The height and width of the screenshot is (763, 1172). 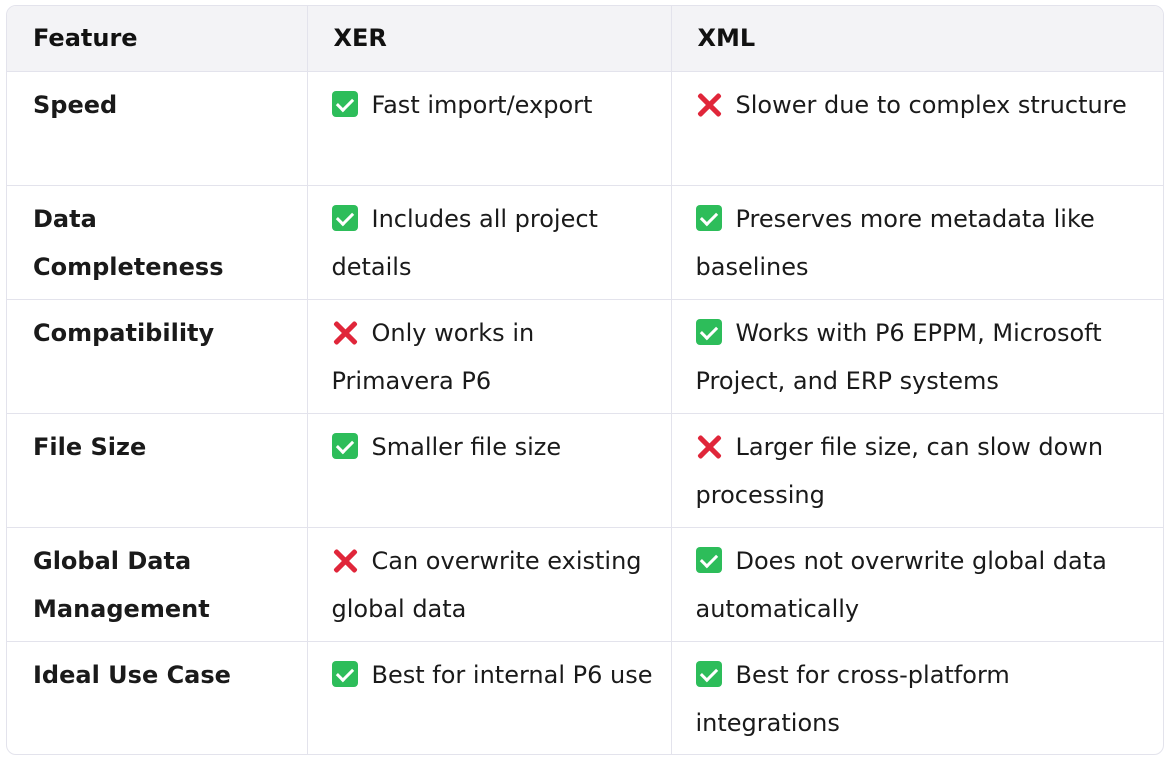 I want to click on xml-cell: Preserves more metadata like baselines, so click(x=916, y=241).